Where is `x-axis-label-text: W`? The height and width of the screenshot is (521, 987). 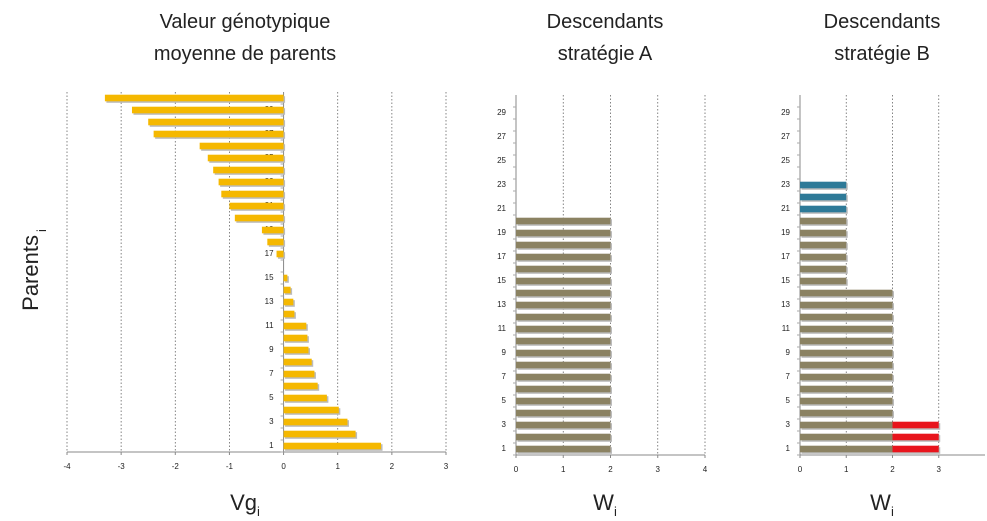
x-axis-label-text: W is located at coordinates (603, 502).